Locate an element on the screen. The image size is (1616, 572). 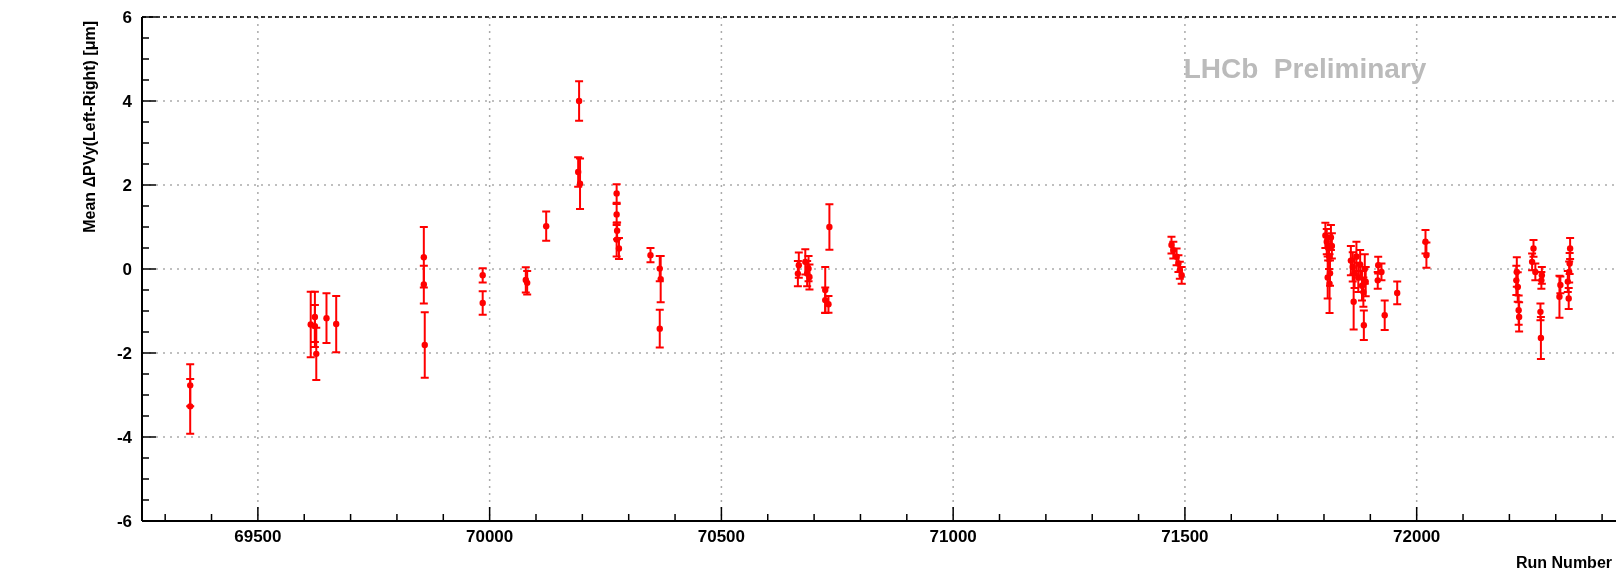
y-tick-label: 4 is located at coordinates (127, 101).